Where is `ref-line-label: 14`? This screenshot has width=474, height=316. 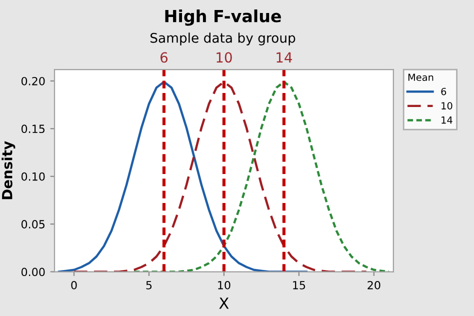 ref-line-label: 14 is located at coordinates (284, 57).